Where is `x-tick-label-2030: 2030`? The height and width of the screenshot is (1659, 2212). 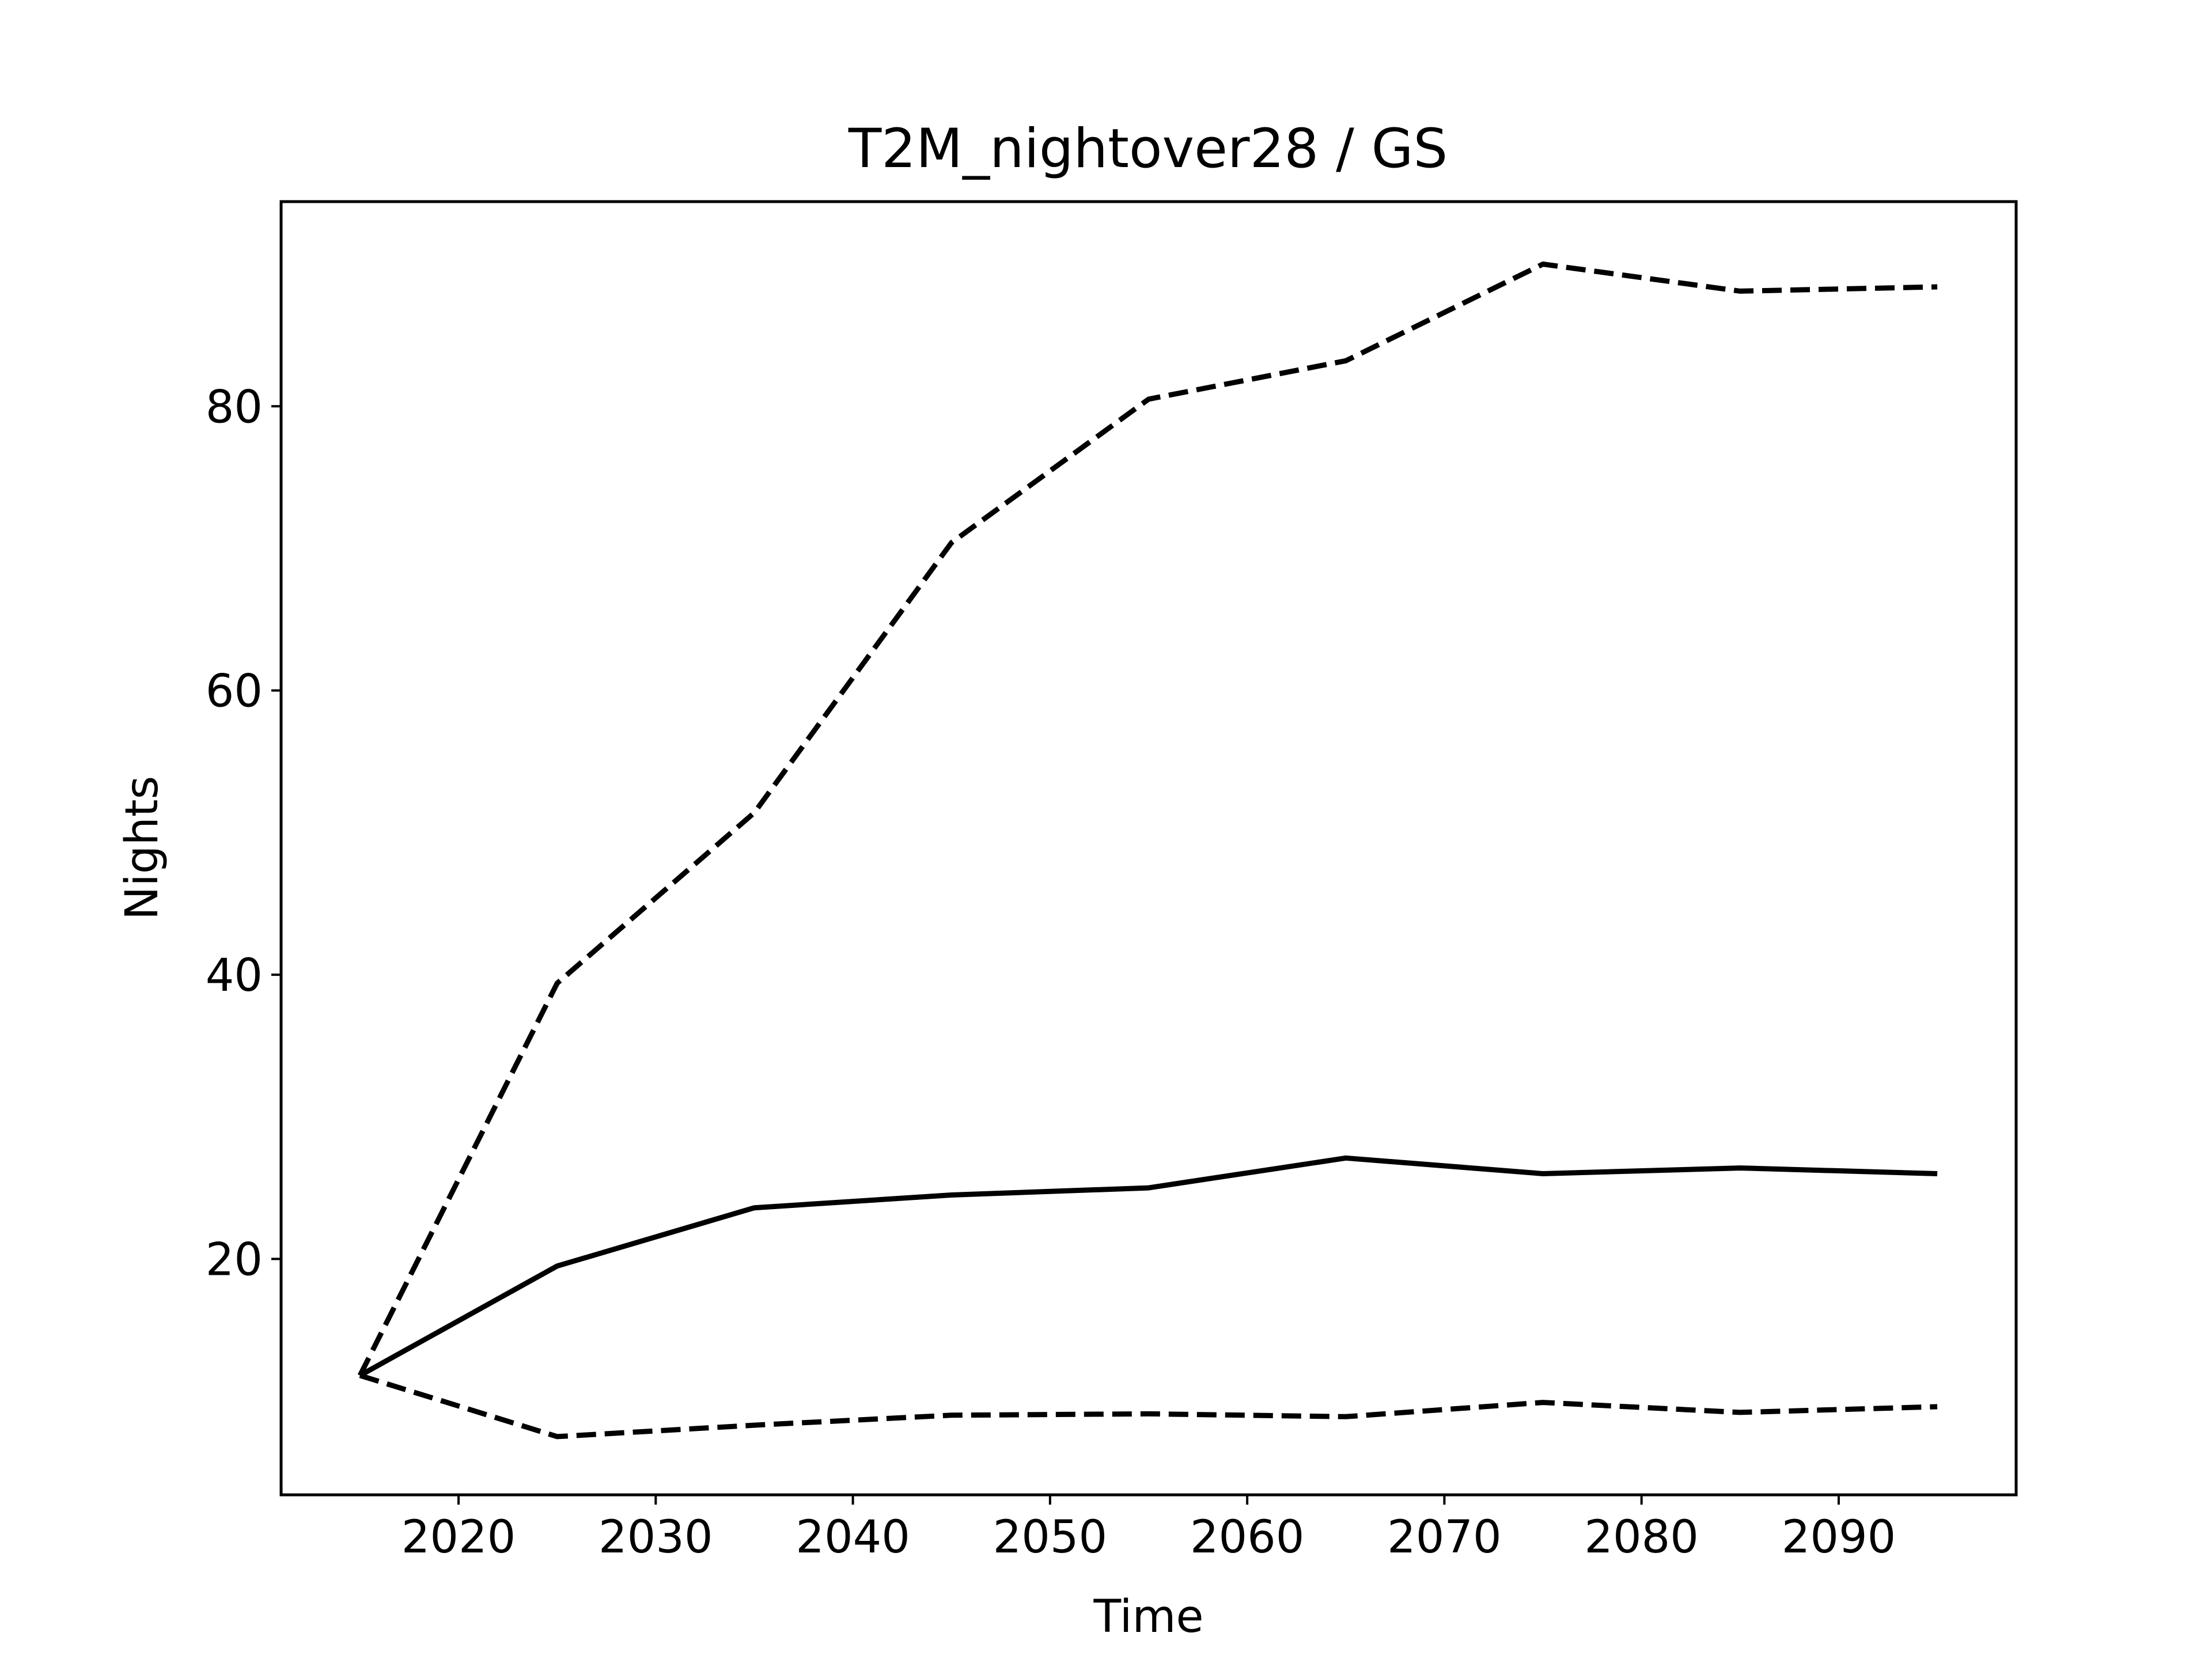 x-tick-label-2030: 2030 is located at coordinates (656, 1537).